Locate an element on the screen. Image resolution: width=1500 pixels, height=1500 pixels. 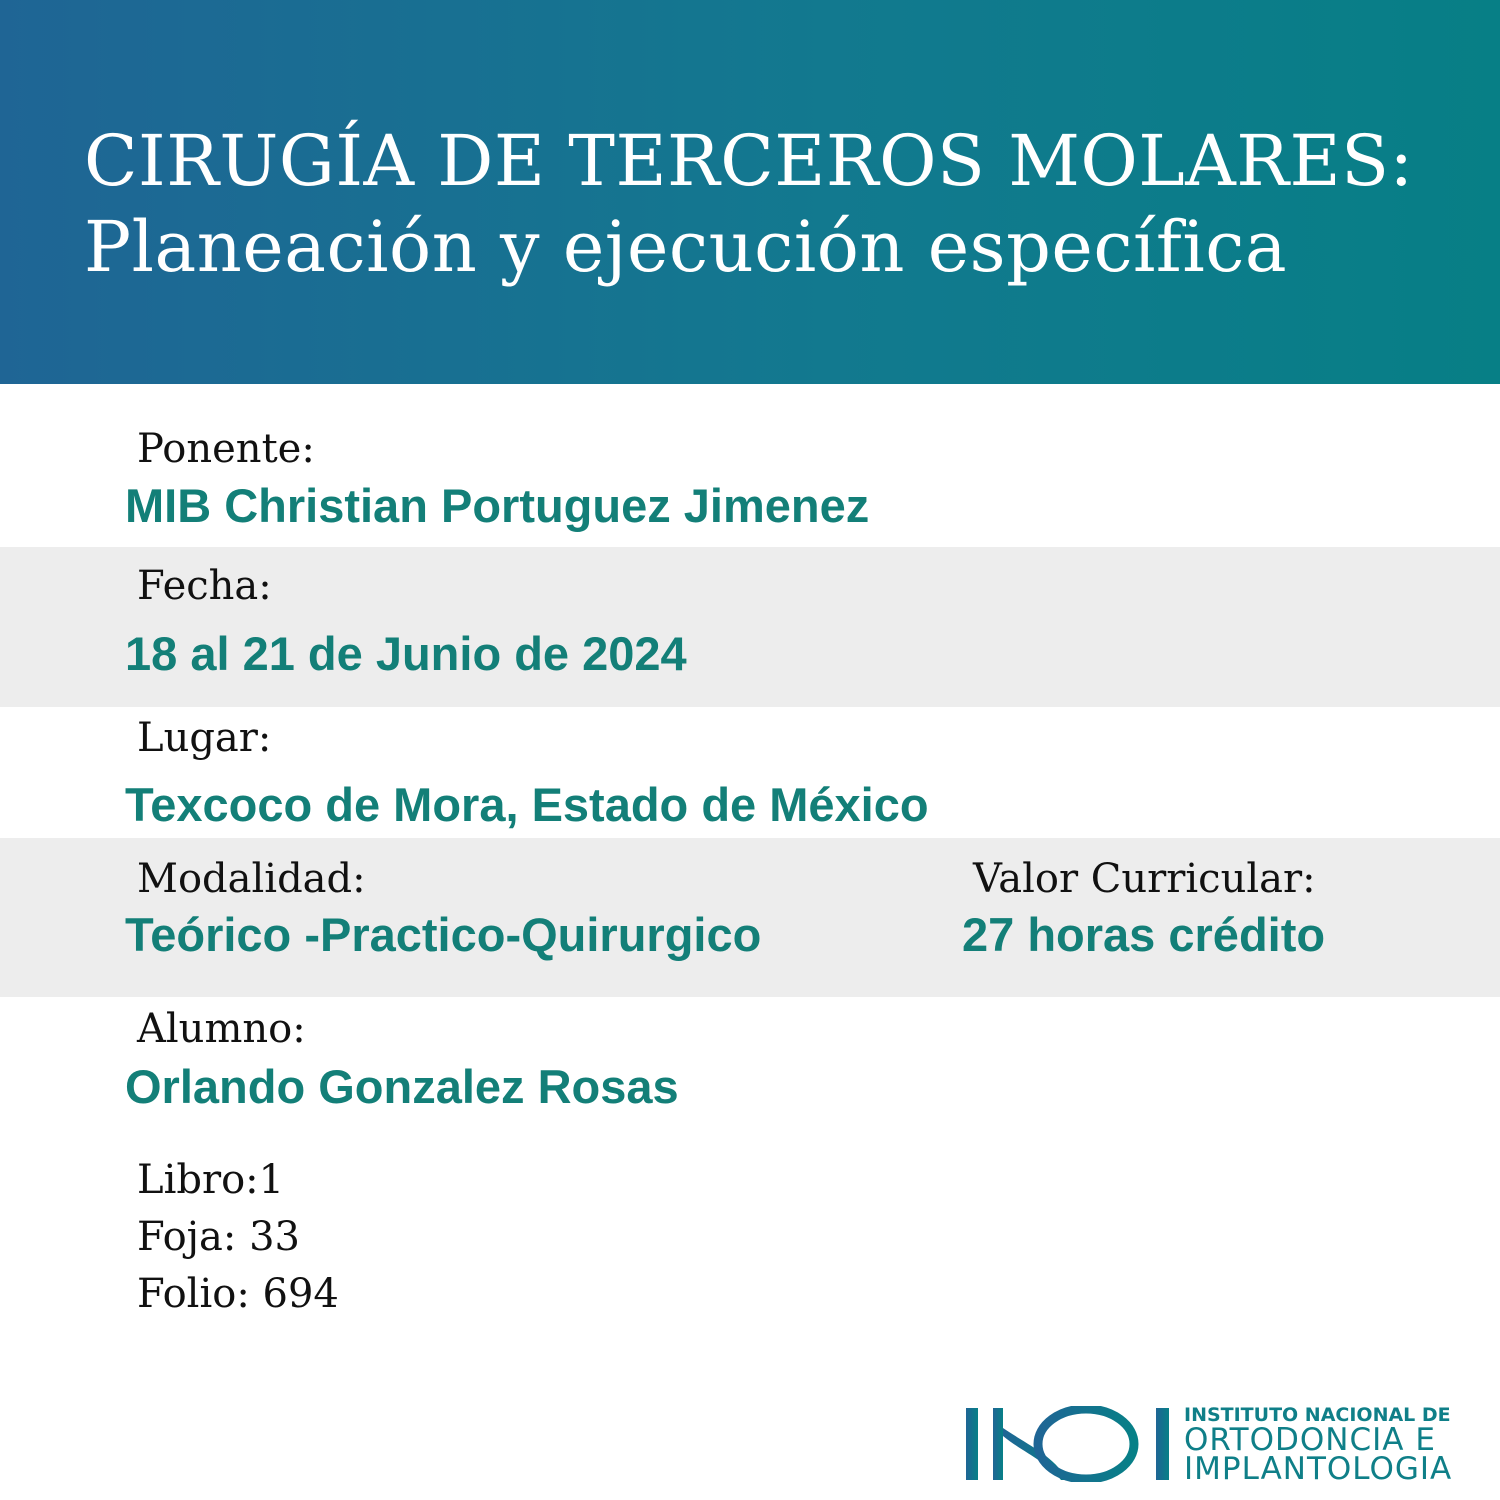
alumno-value: Orlando Gonzalez Rosas is located at coordinates (402, 1086).